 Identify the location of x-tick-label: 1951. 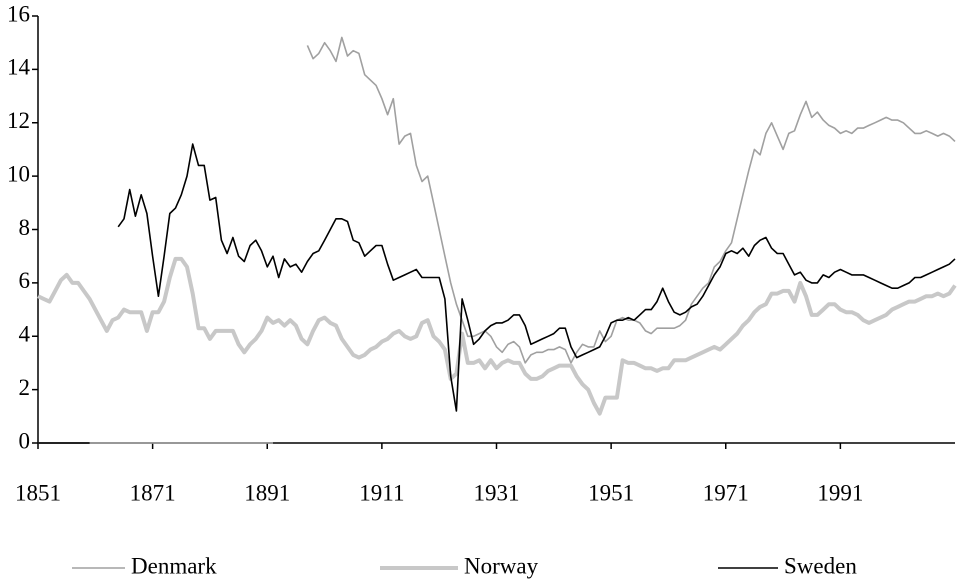
(611, 492).